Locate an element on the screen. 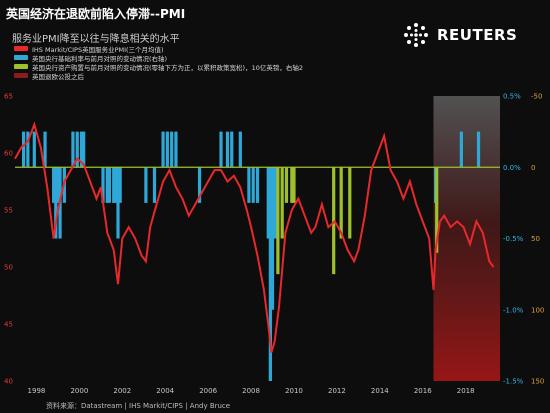 The width and height of the screenshot is (550, 413). y-right1-ticks: 0.5% 0.0% -0.5% -1.0% -1.5% is located at coordinates (513, 239).